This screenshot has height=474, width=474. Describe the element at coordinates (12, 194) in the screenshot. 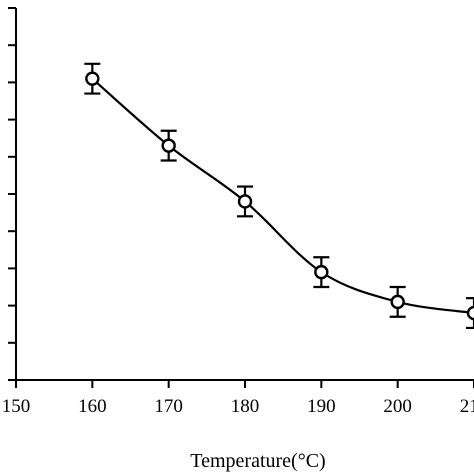

I see `y-axis` at that location.